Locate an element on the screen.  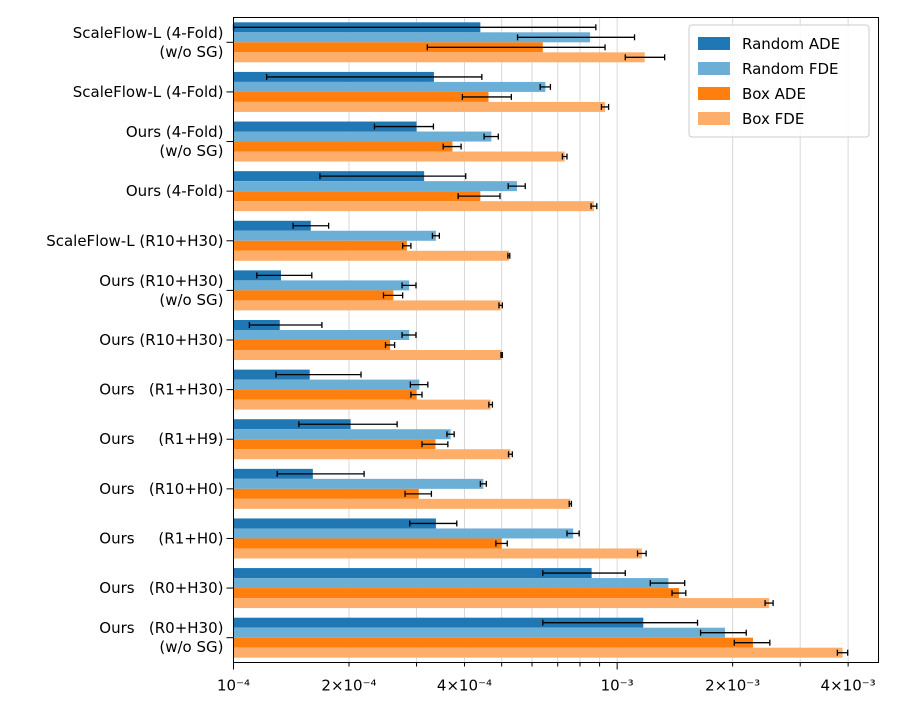
category-label: Ours (R0+H30) is located at coordinates (161, 588).